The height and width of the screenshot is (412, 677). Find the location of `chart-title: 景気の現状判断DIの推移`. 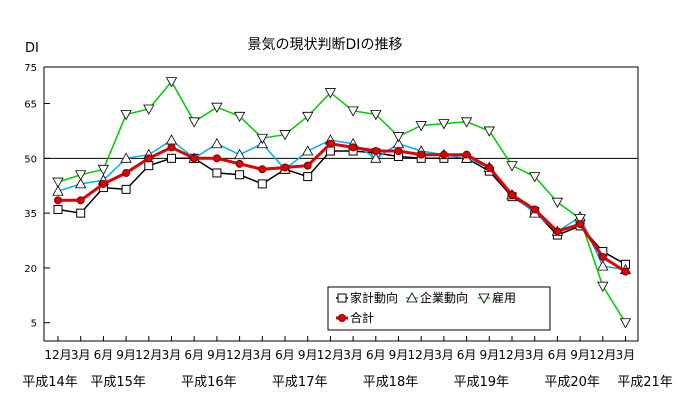

chart-title: 景気の現状判断DIの推移 is located at coordinates (325, 45).